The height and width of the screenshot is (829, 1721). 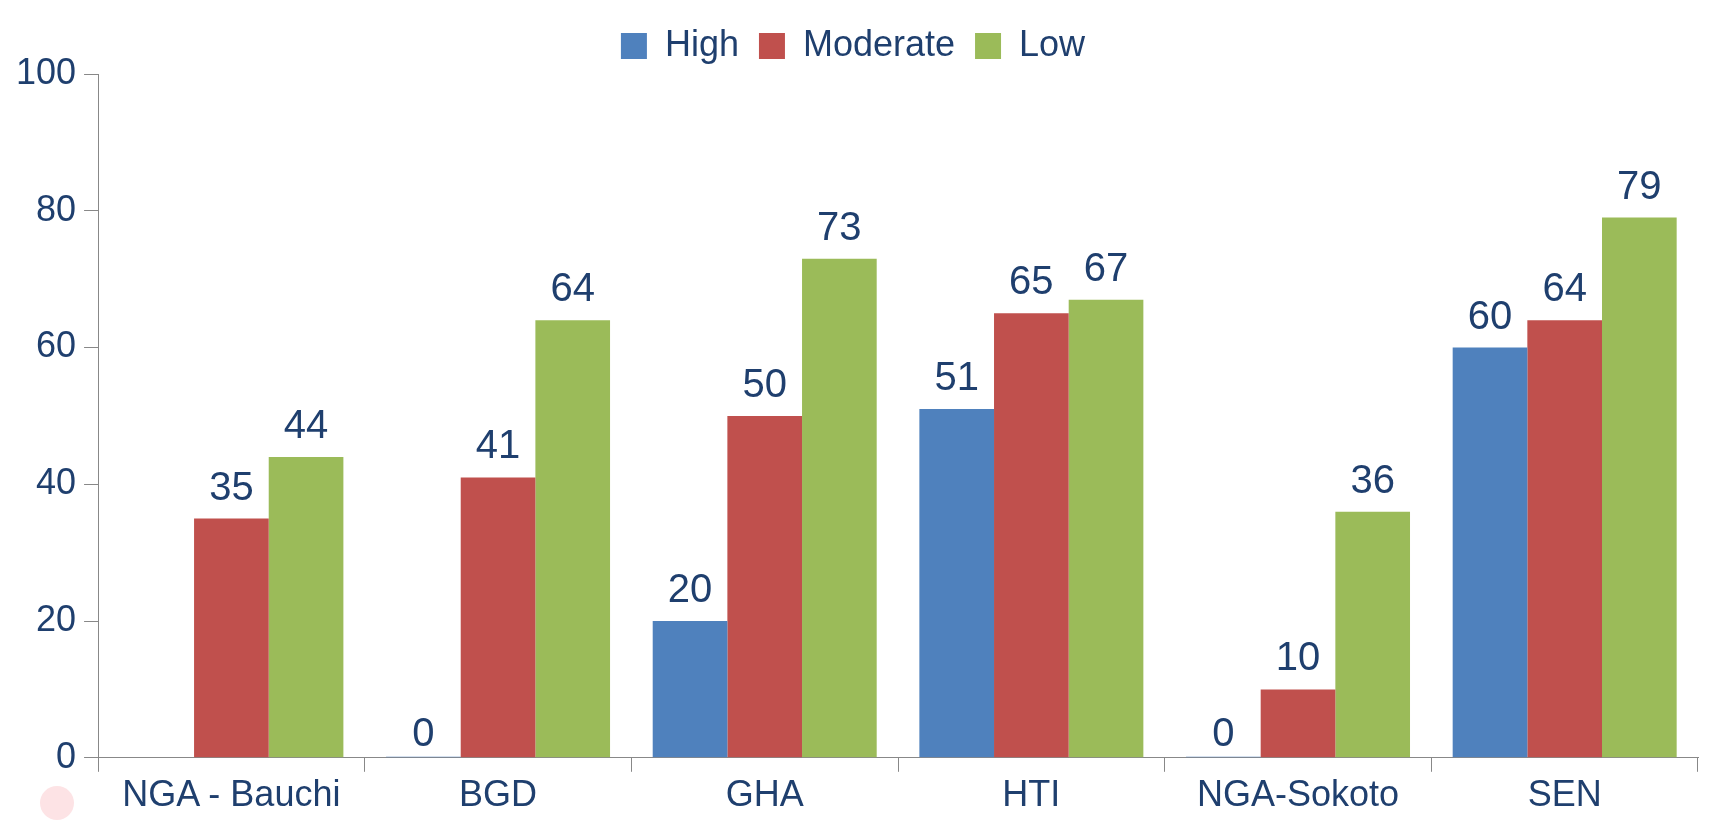 I want to click on data-label: 41, so click(x=498, y=444).